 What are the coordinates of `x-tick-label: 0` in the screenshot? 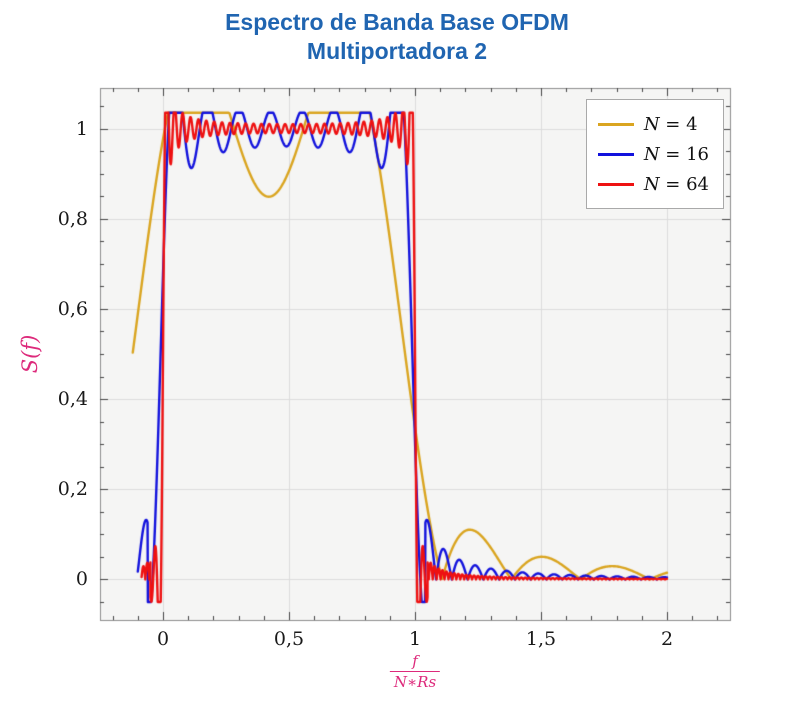 It's located at (163, 639).